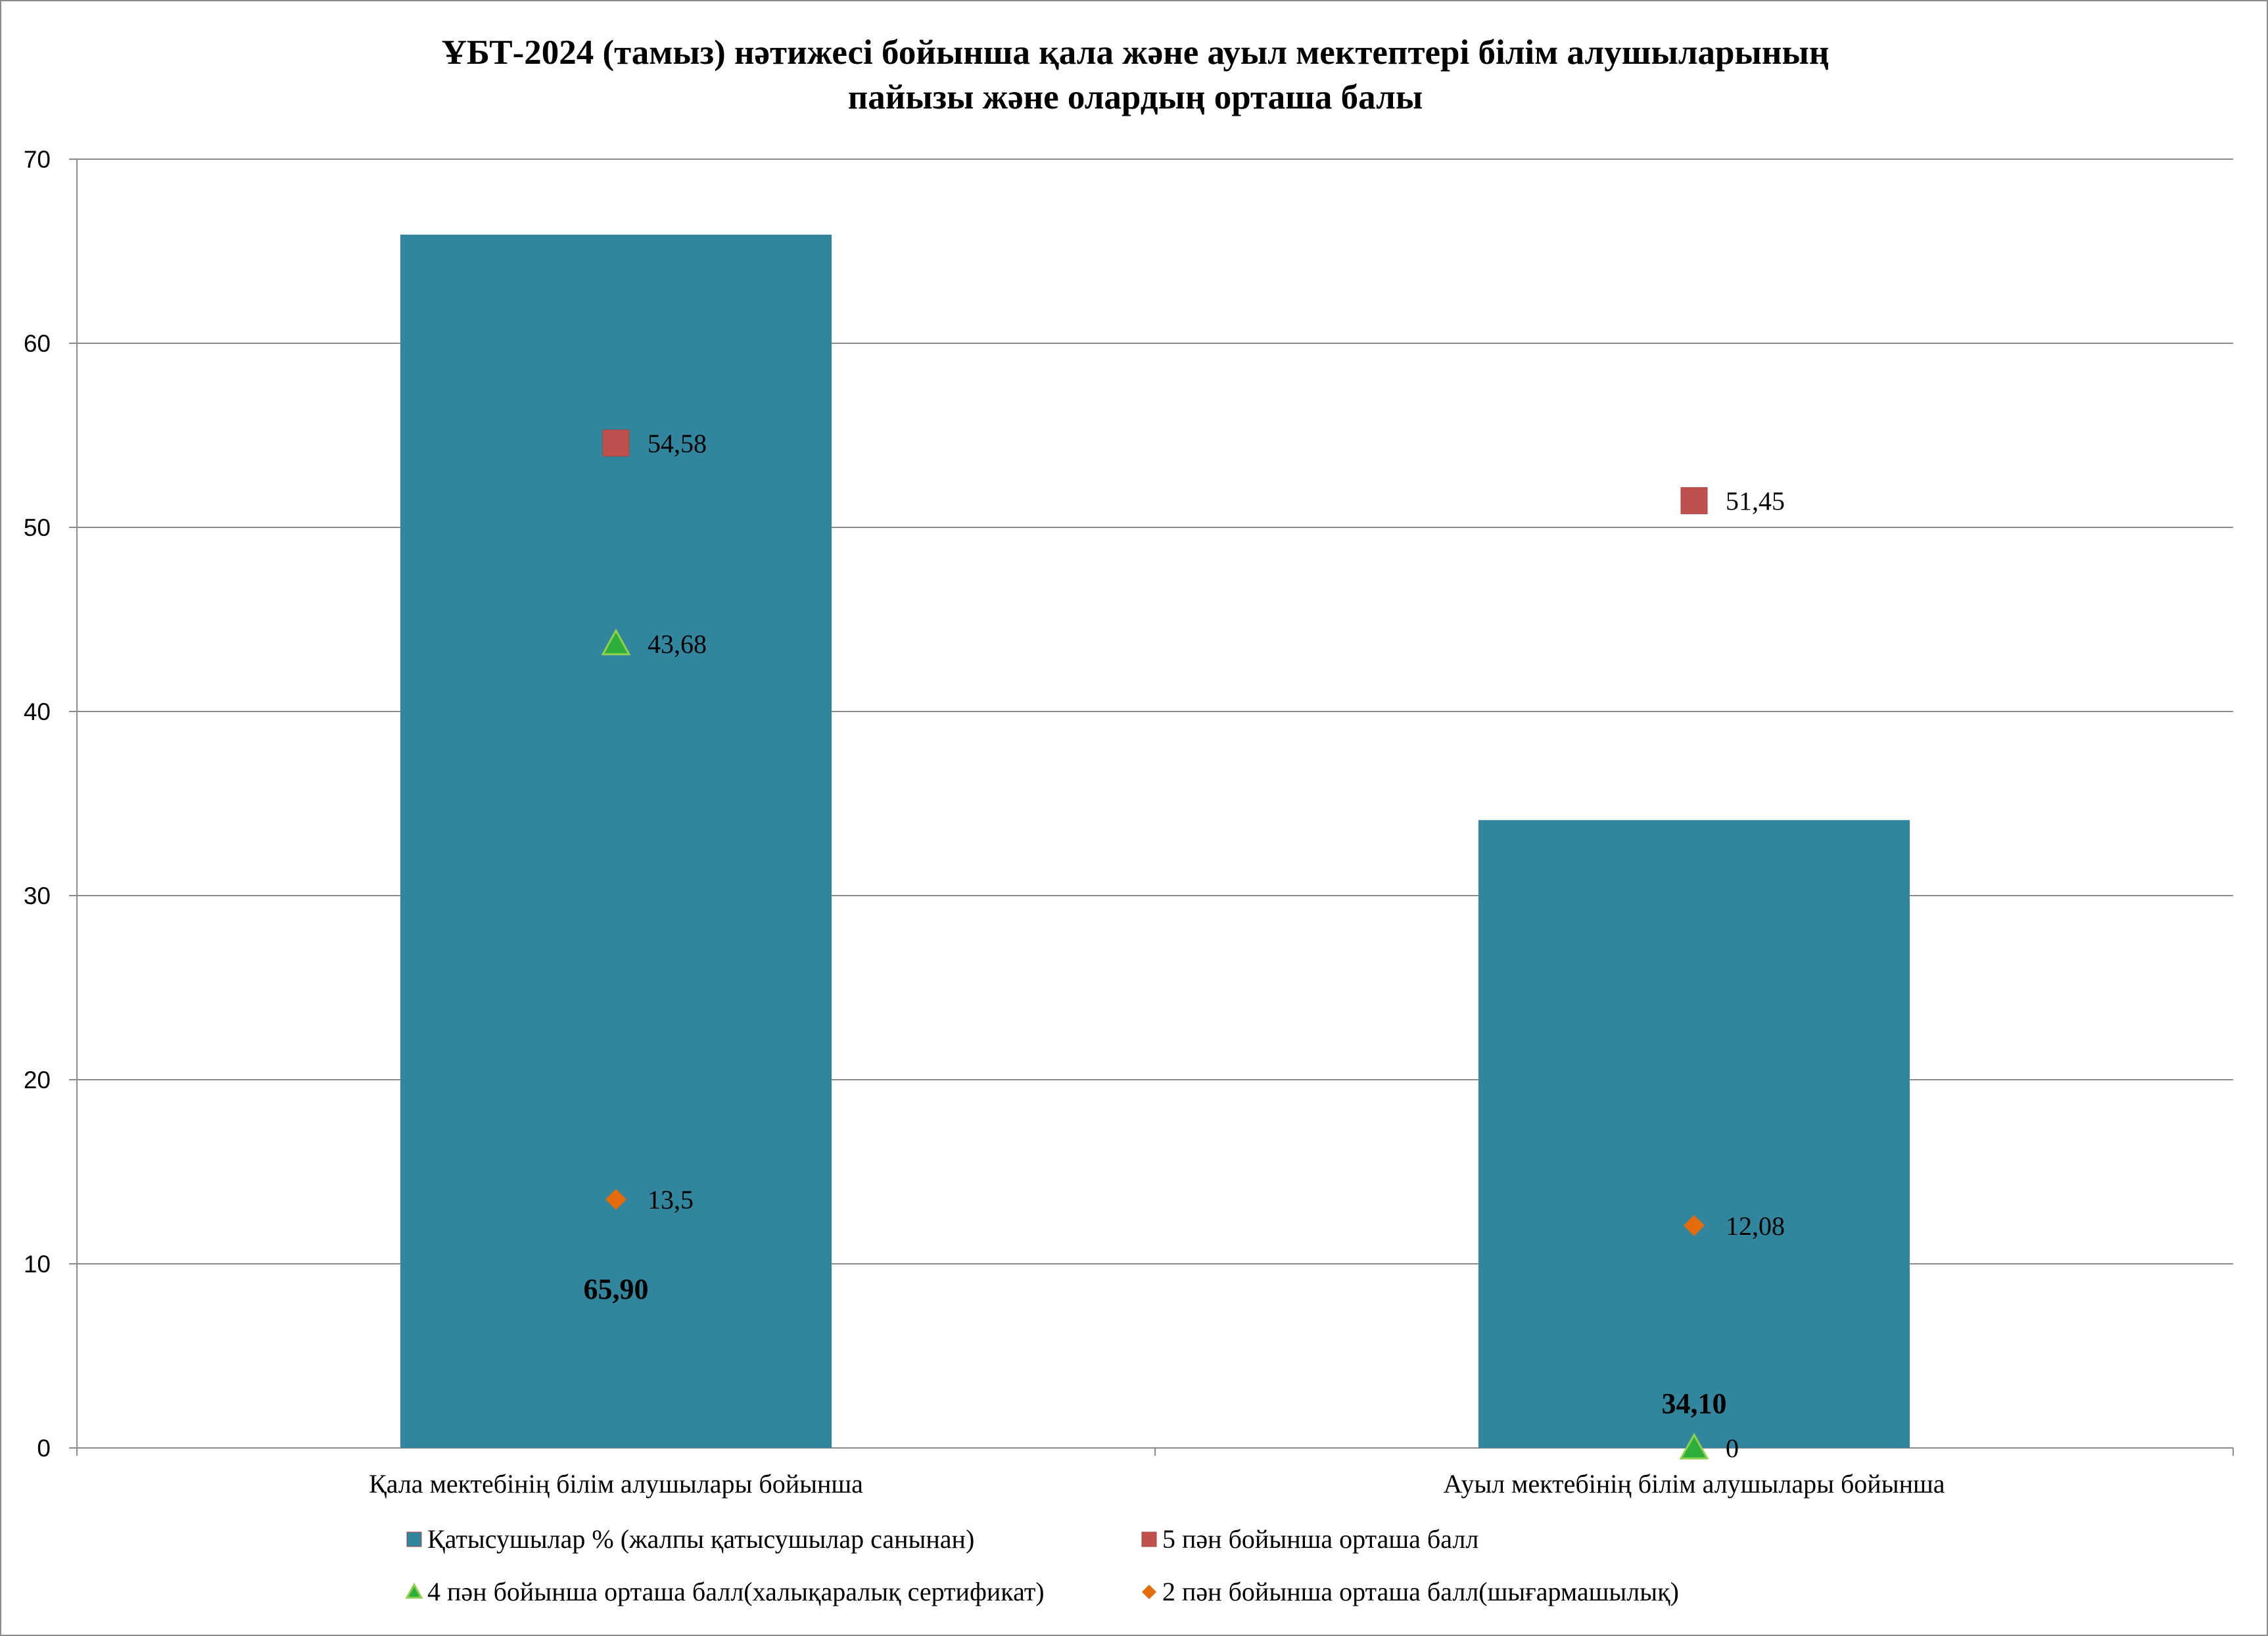 The image size is (2268, 1636). Describe the element at coordinates (37, 527) in the screenshot. I see `y-tick-label: 50` at that location.